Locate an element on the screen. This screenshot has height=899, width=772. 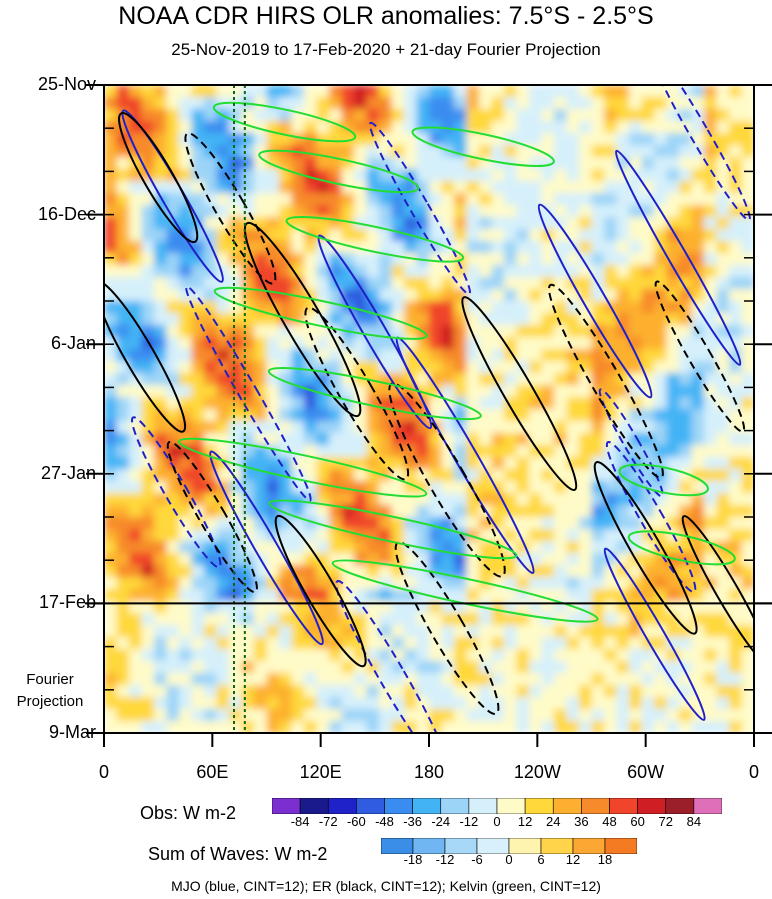
colorbar-label-6: -12 is located at coordinates (469, 821).